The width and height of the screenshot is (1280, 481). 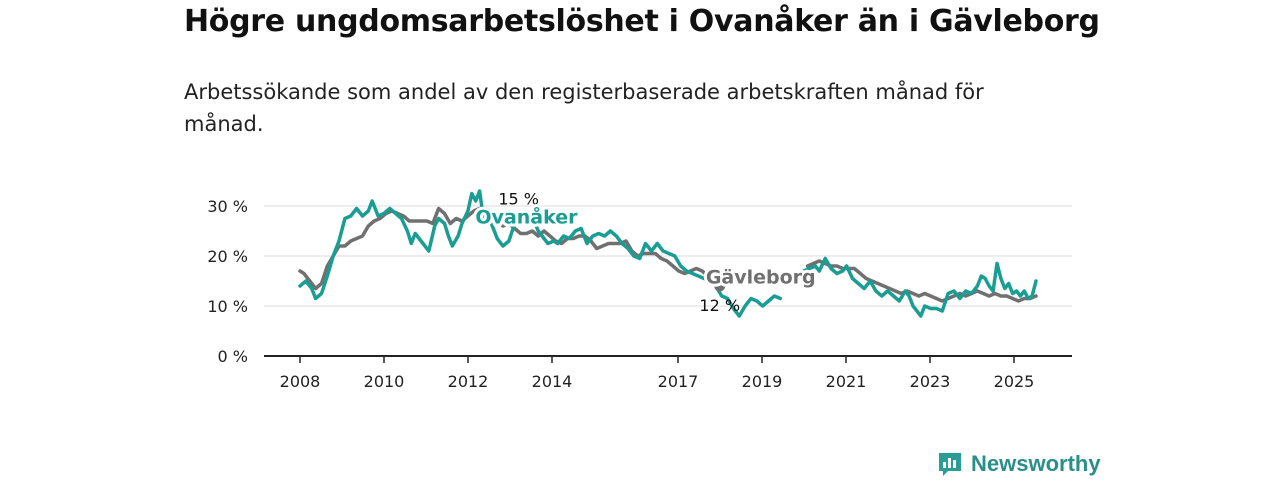 I want to click on series-label: Gävleborg, so click(x=761, y=278).